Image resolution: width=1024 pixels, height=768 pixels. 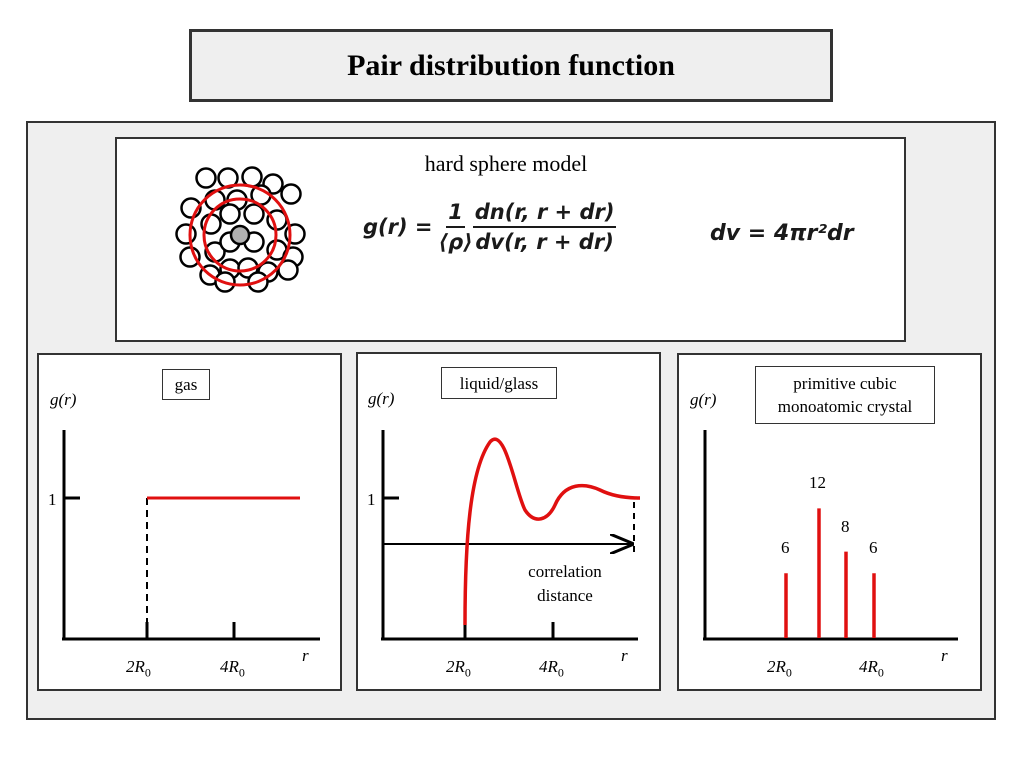 I want to click on liquid-x-tick-2r0-sub: 0, so click(x=467, y=672).